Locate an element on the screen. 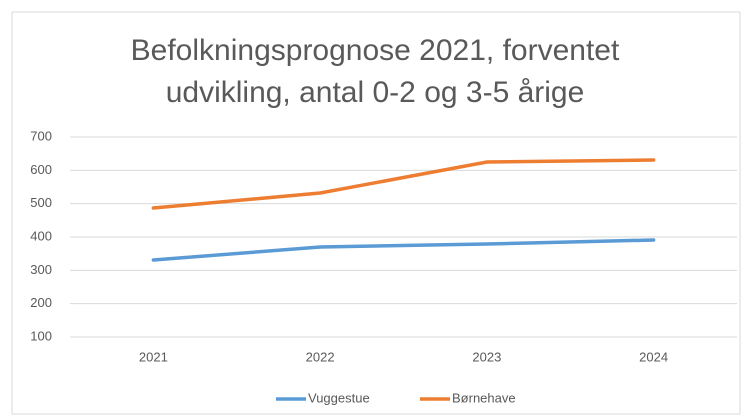 This screenshot has height=417, width=750. y-tick-label: 100 is located at coordinates (41, 335).